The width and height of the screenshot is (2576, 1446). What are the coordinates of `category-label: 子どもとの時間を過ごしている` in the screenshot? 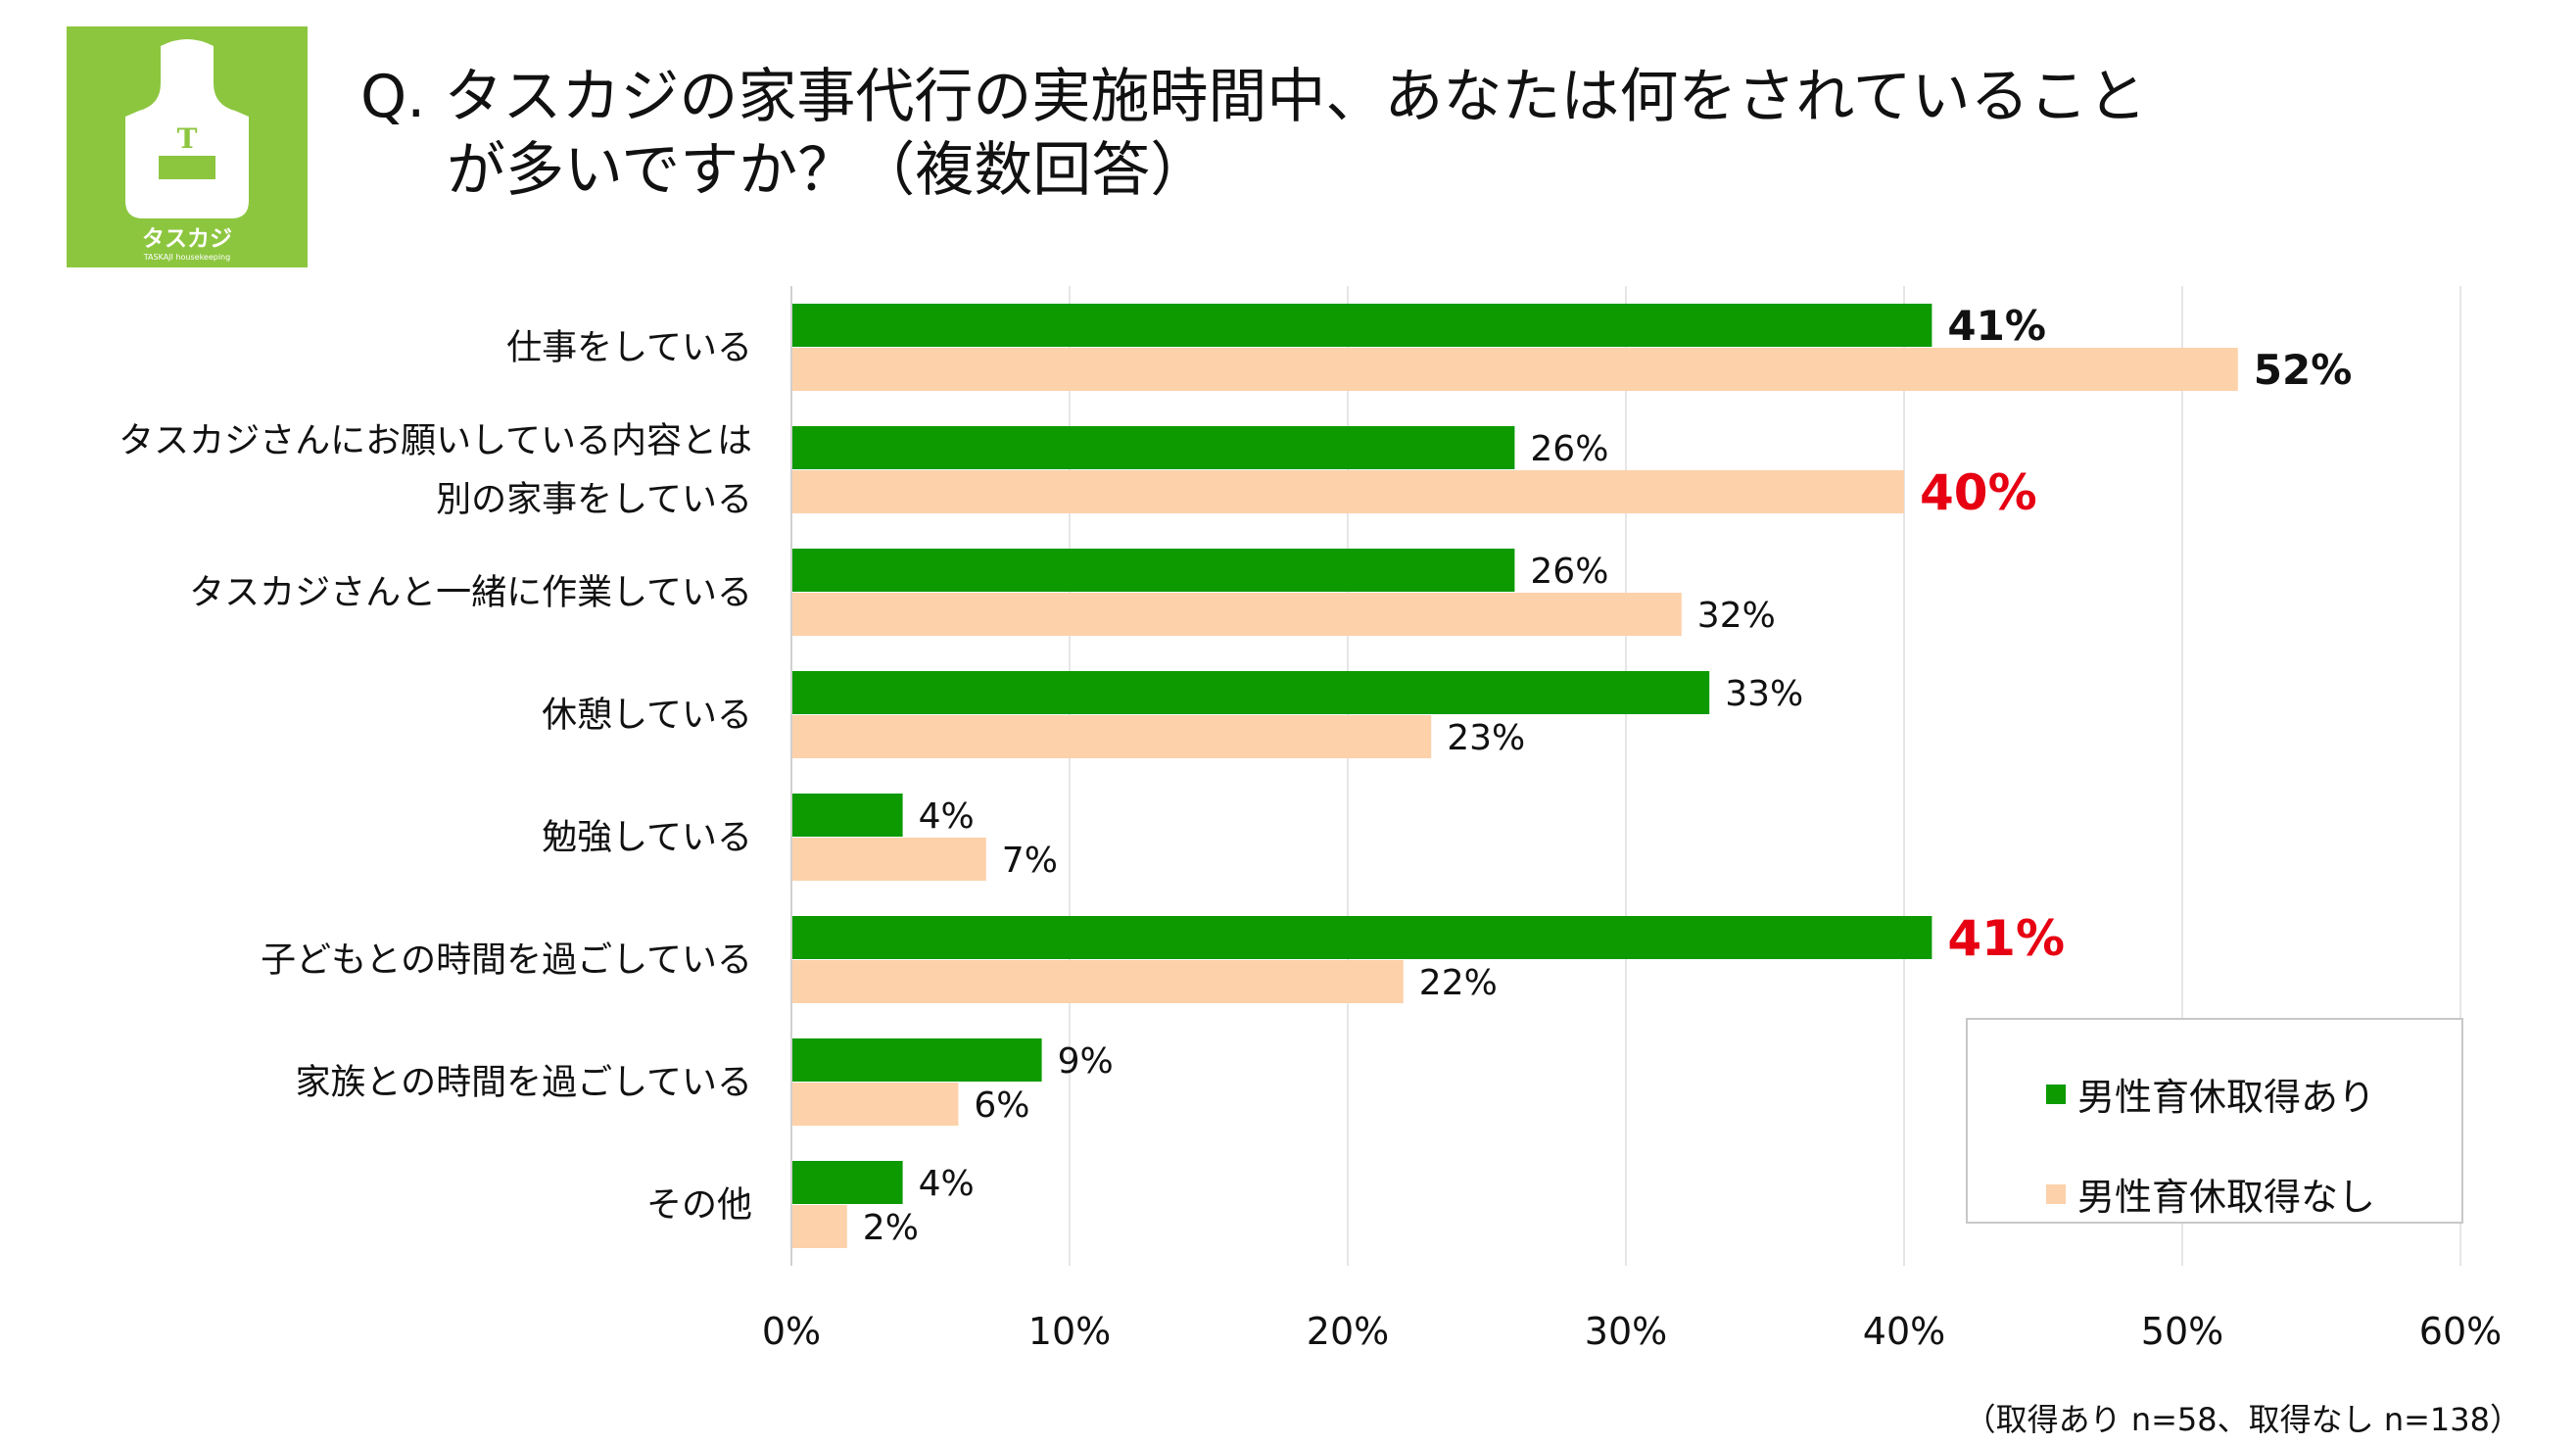 It's located at (507, 960).